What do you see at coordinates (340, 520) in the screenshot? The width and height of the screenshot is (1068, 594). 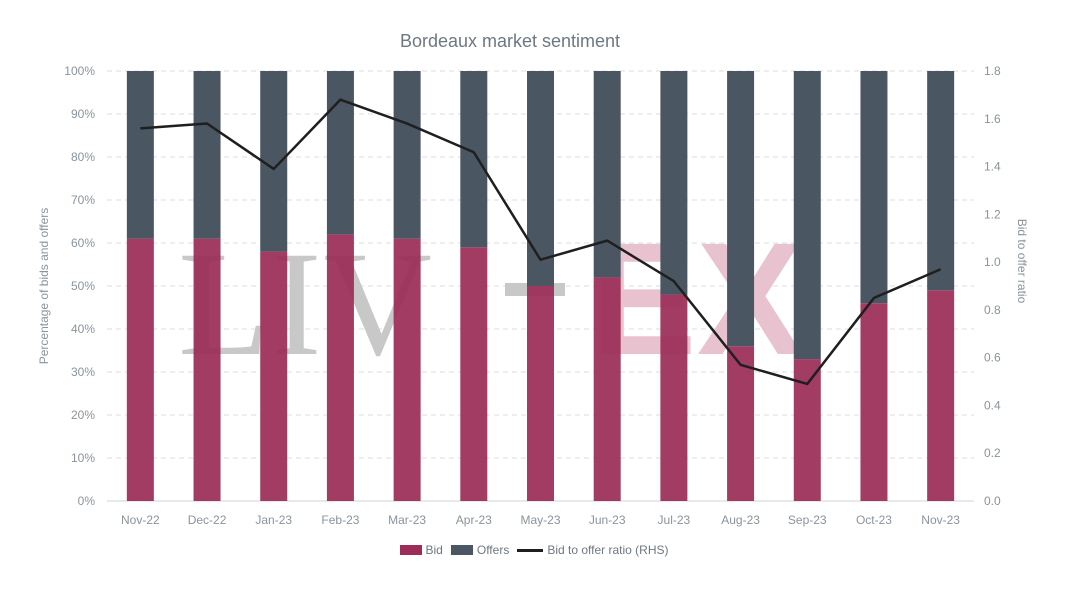 I see `x-tick-label: Feb-23` at bounding box center [340, 520].